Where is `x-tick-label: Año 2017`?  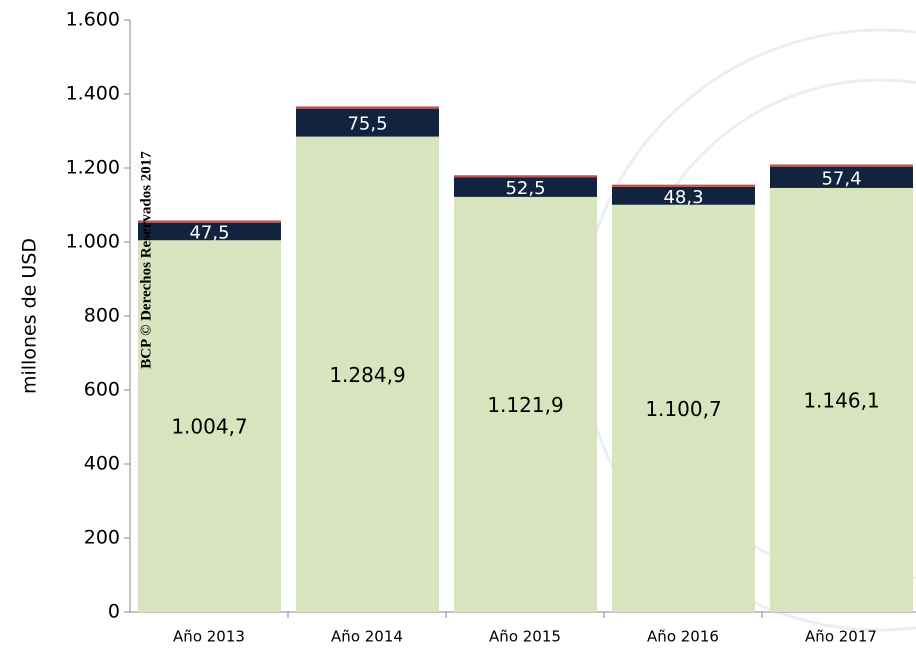
x-tick-label: Año 2017 is located at coordinates (841, 637).